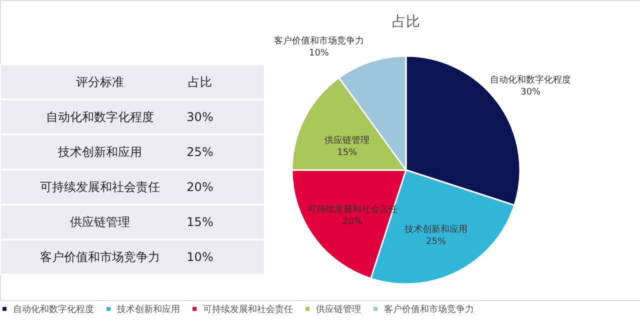 The width and height of the screenshot is (640, 332). Describe the element at coordinates (248, 309) in the screenshot. I see `legend-label: 可持续发展和社会责任` at that location.